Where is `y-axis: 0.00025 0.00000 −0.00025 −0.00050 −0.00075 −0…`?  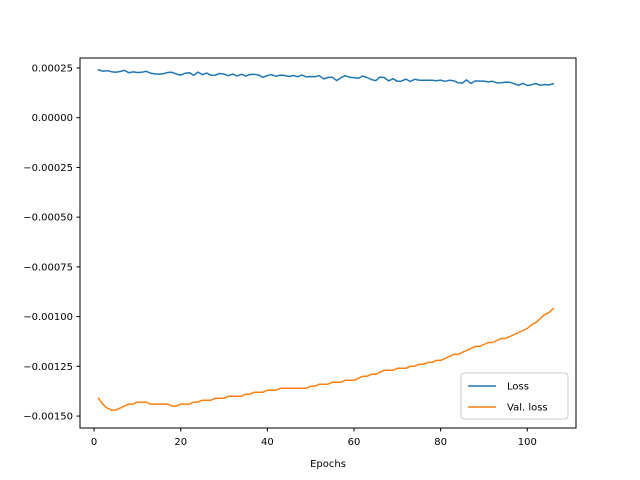
y-axis: 0.00025 0.00000 −0.00025 −0.00050 −0.00075 −0… is located at coordinates (51, 243).